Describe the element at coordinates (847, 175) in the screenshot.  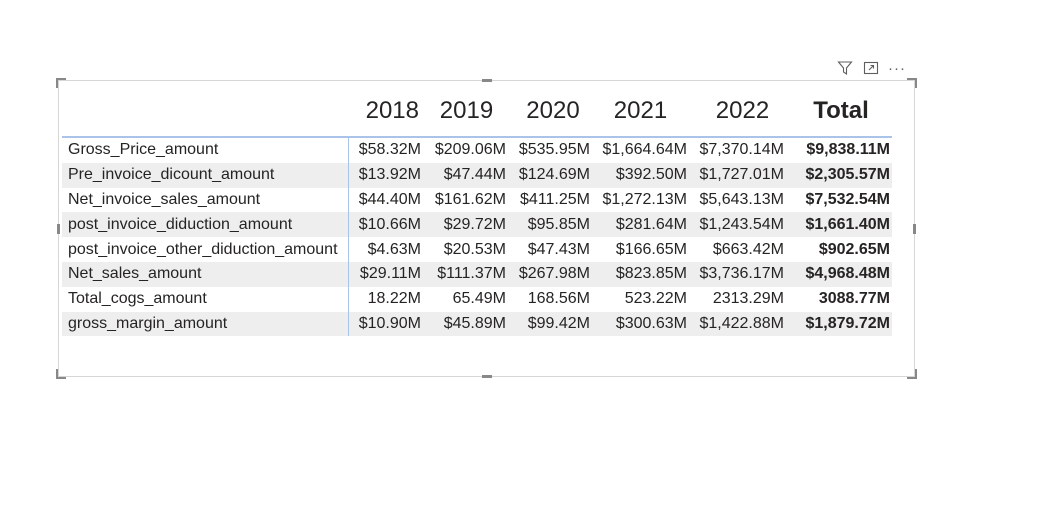
I see `total-cell: $2,305.57M` at that location.